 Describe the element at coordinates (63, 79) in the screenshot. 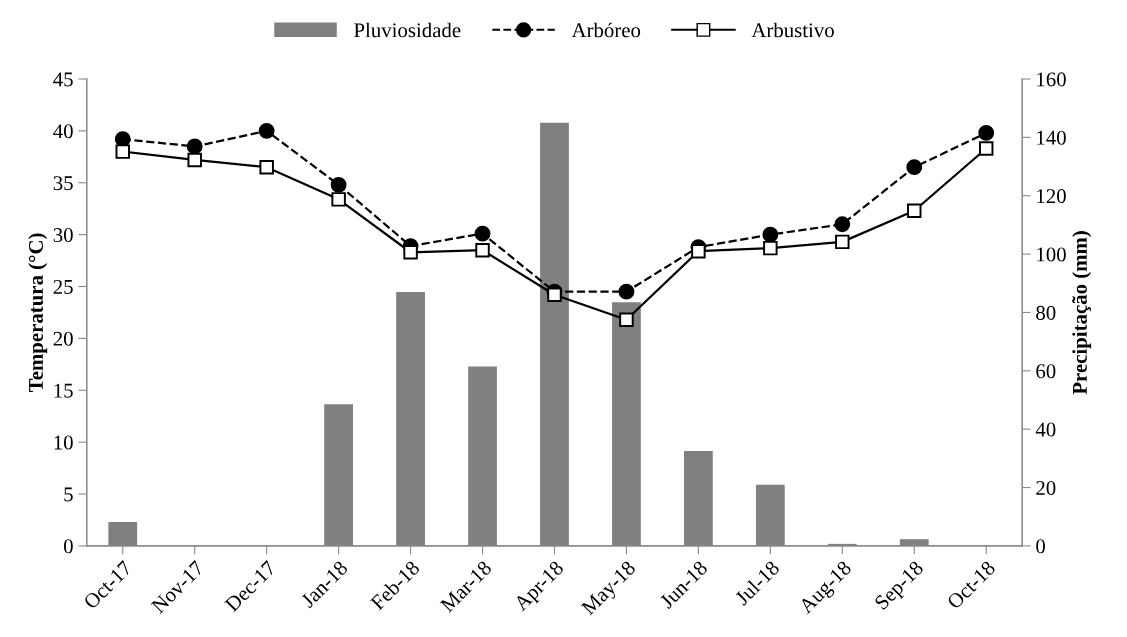

I see `y-tick-label: 45` at that location.